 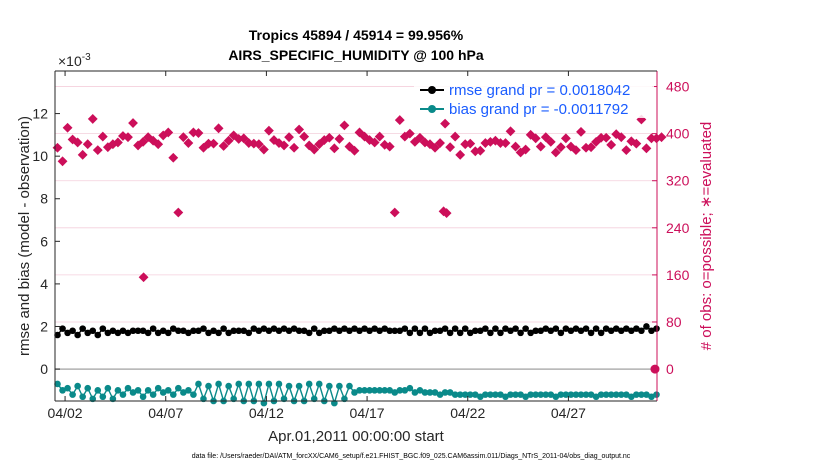 I want to click on x-tick-label: 04/22, so click(x=467, y=413).